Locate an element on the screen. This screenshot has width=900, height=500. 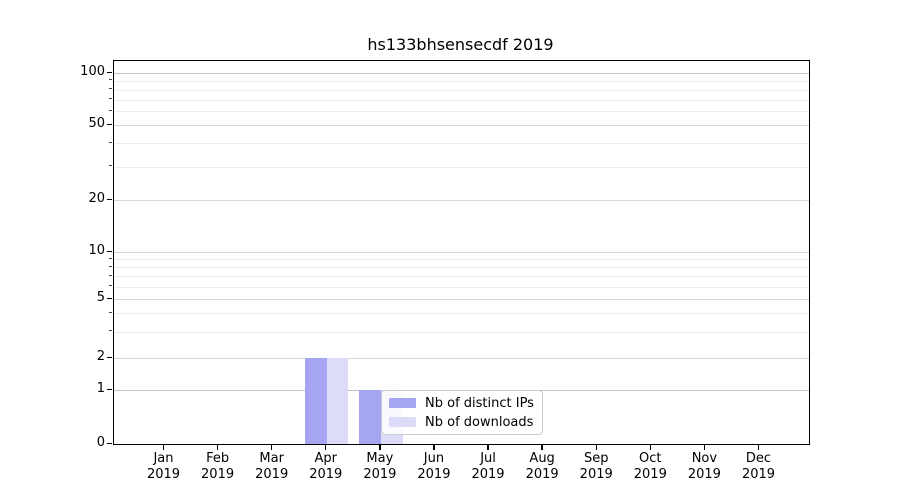
legend-item-distinct-ips: Nb of distinct IPs is located at coordinates (462, 403).